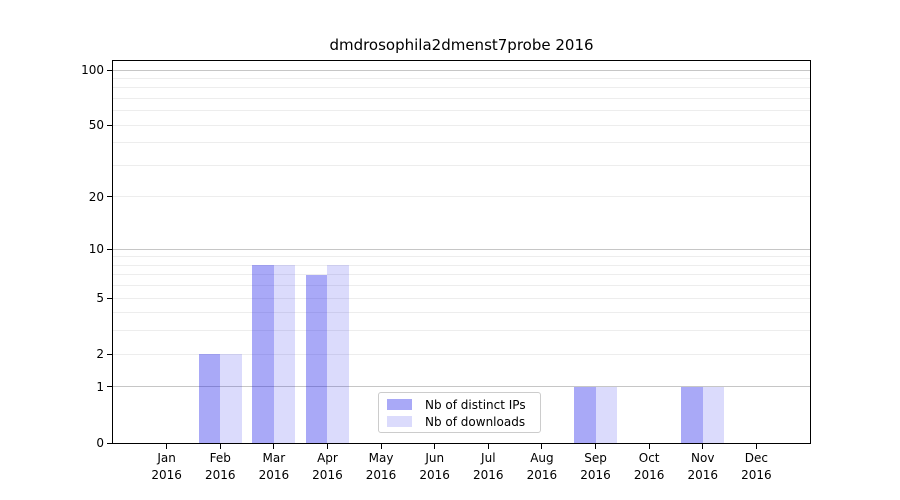 This screenshot has height=500, width=900. What do you see at coordinates (399, 404) in the screenshot?
I see `legend-swatch-distinct-ips` at bounding box center [399, 404].